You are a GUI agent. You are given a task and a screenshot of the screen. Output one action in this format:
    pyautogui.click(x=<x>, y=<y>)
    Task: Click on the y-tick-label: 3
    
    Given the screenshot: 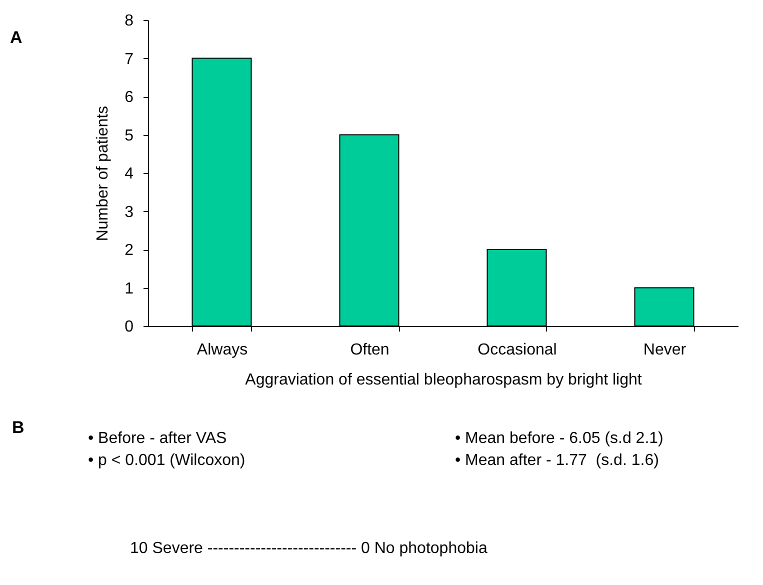 What is the action you would take?
    pyautogui.click(x=129, y=212)
    